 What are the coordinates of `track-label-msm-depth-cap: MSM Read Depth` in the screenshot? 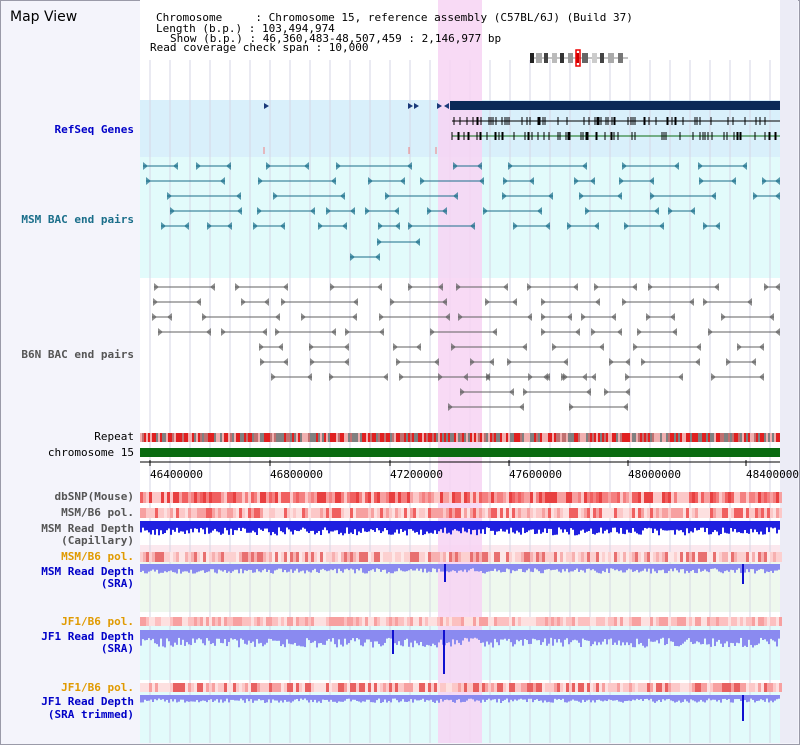 It's located at (87, 528).